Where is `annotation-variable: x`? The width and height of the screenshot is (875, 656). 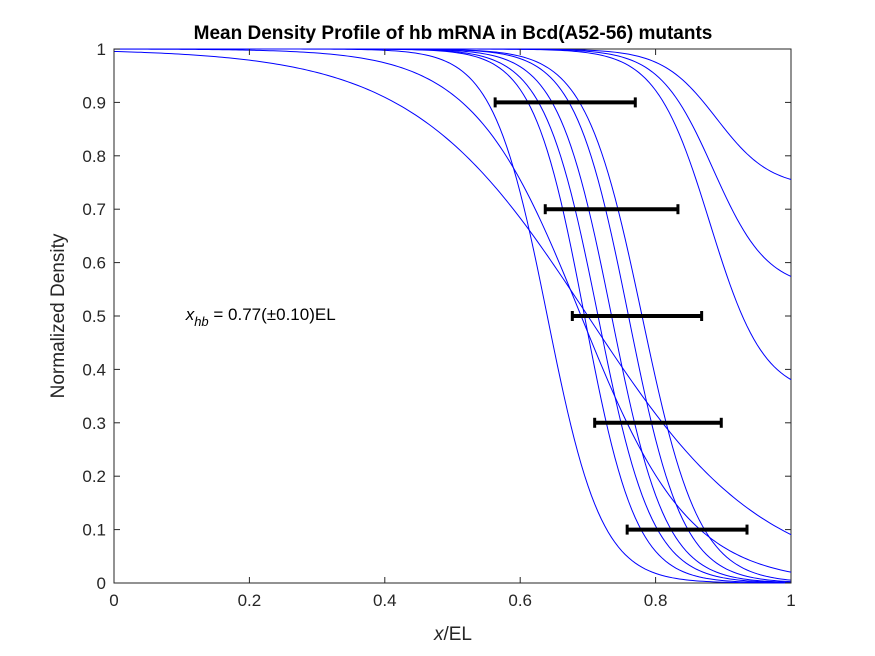 annotation-variable: x is located at coordinates (190, 314).